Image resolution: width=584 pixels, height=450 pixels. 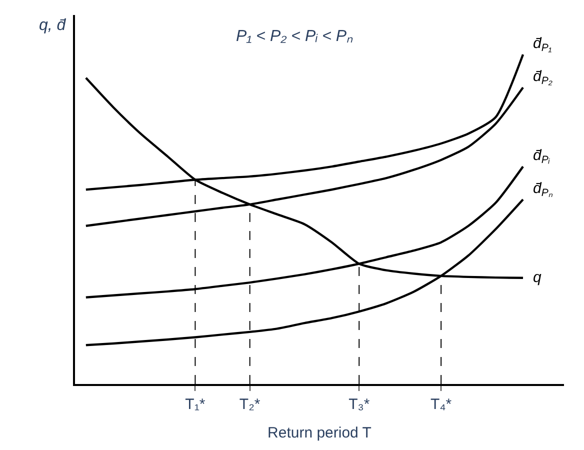 I want to click on y-axis-title: q, d̄, so click(x=53, y=25).